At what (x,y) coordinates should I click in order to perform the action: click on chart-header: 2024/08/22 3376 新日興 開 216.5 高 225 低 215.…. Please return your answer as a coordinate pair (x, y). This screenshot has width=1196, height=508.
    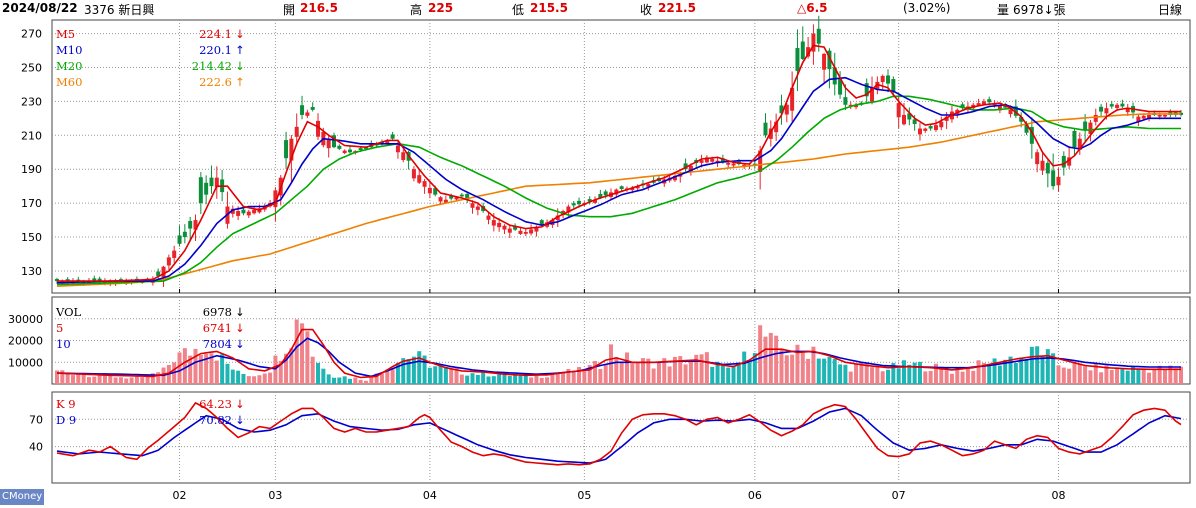
    Looking at the image, I should click on (598, 9).